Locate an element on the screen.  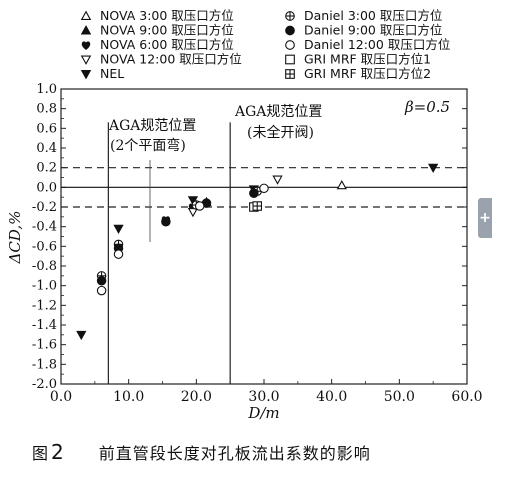
data-point-s7-p0 is located at coordinates (101, 290).